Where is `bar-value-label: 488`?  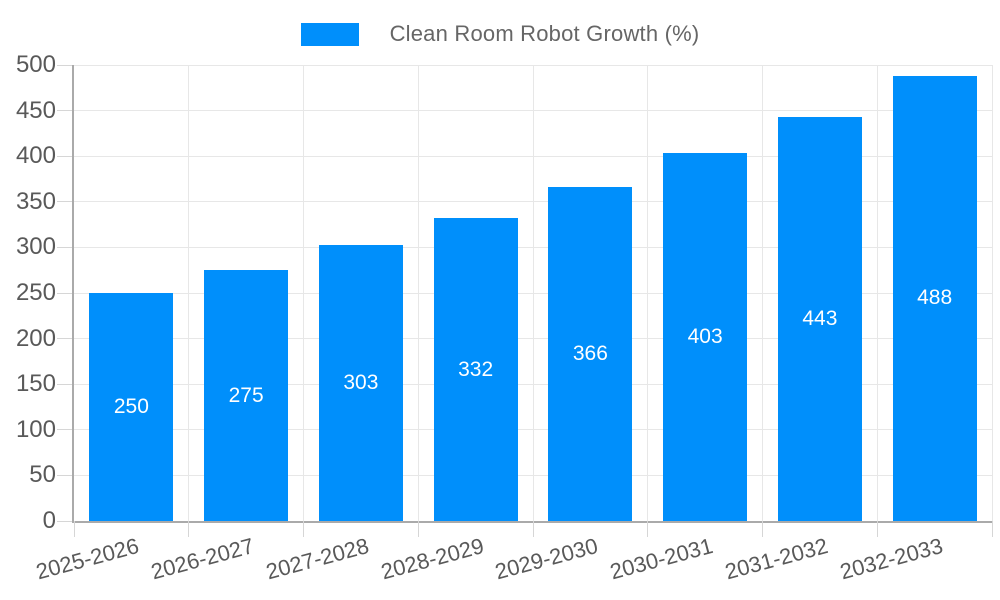
bar-value-label: 488 is located at coordinates (935, 298).